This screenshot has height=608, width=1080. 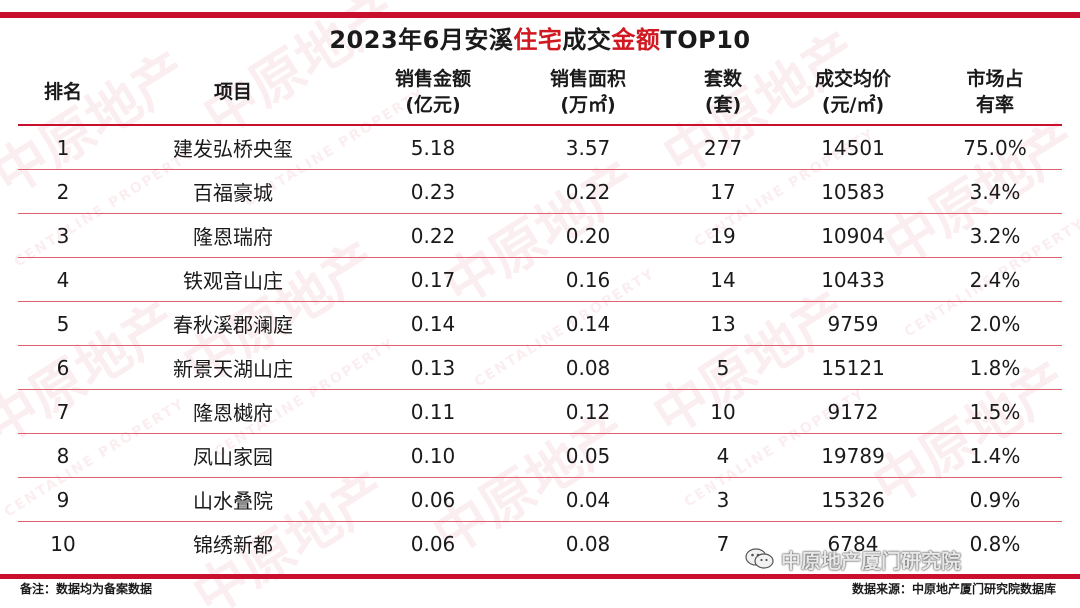 What do you see at coordinates (63, 499) in the screenshot?
I see `cell-rank: 9` at bounding box center [63, 499].